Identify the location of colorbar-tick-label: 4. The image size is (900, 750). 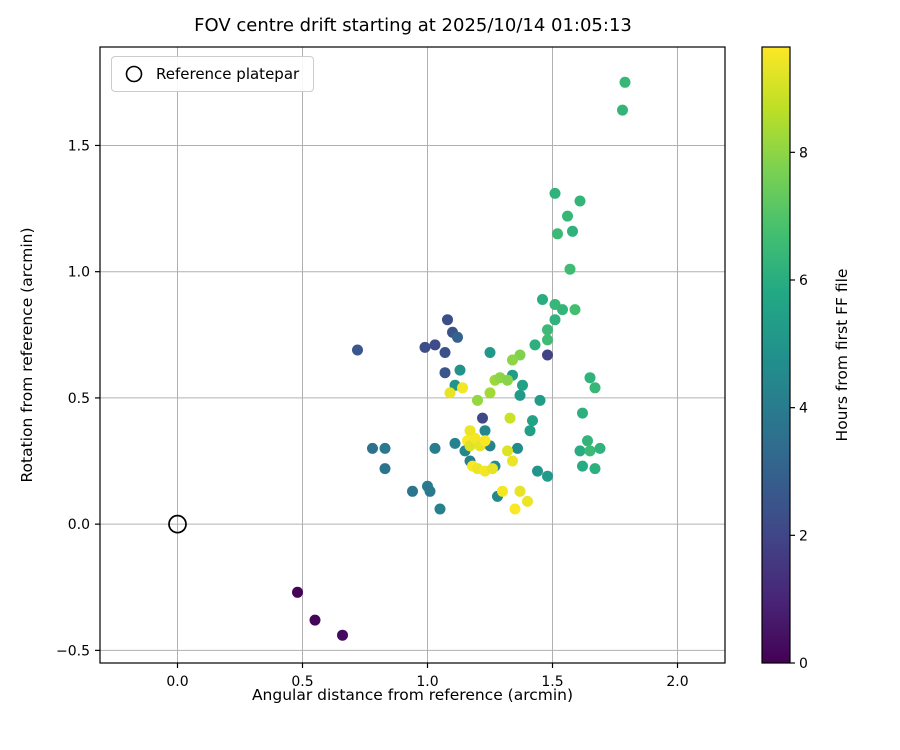
(803, 409).